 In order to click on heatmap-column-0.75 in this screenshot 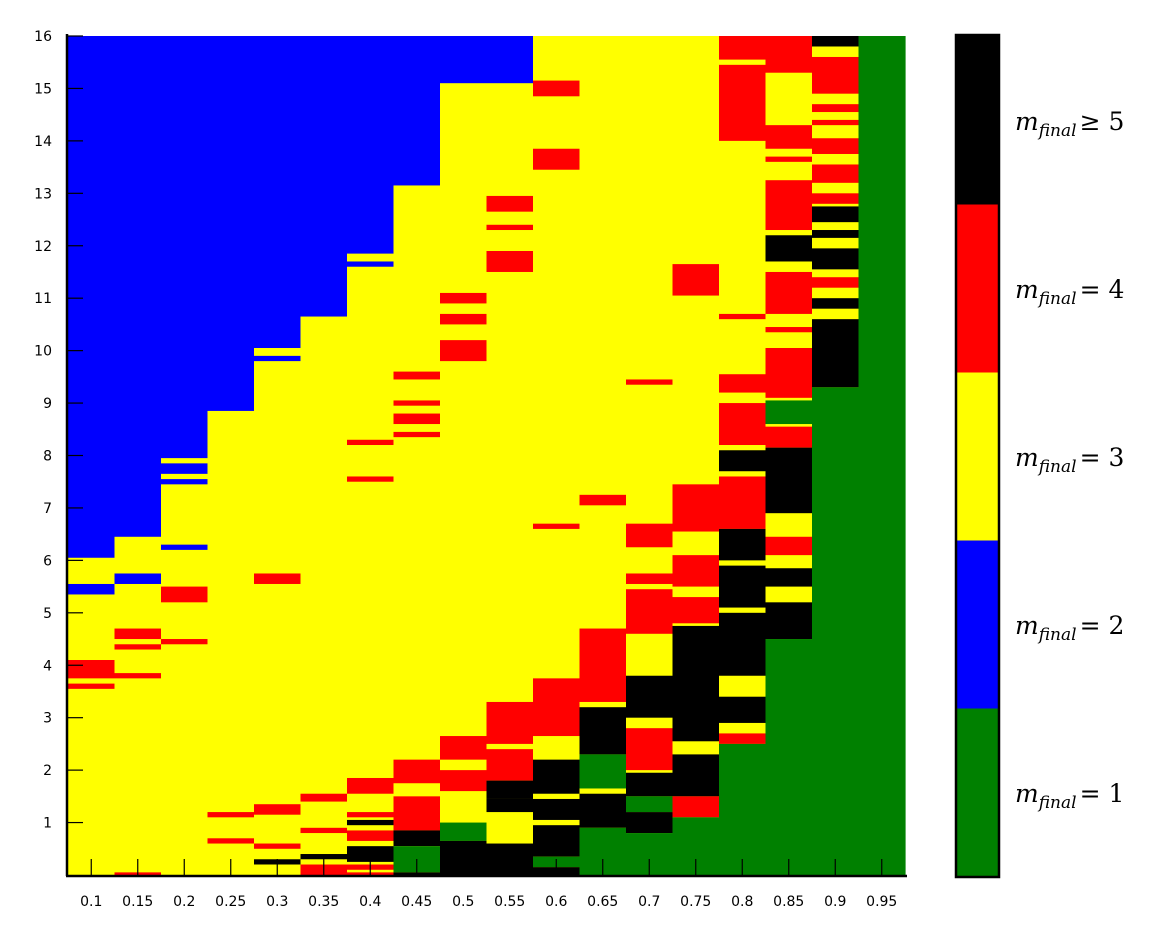, I will do `click(696, 455)`.